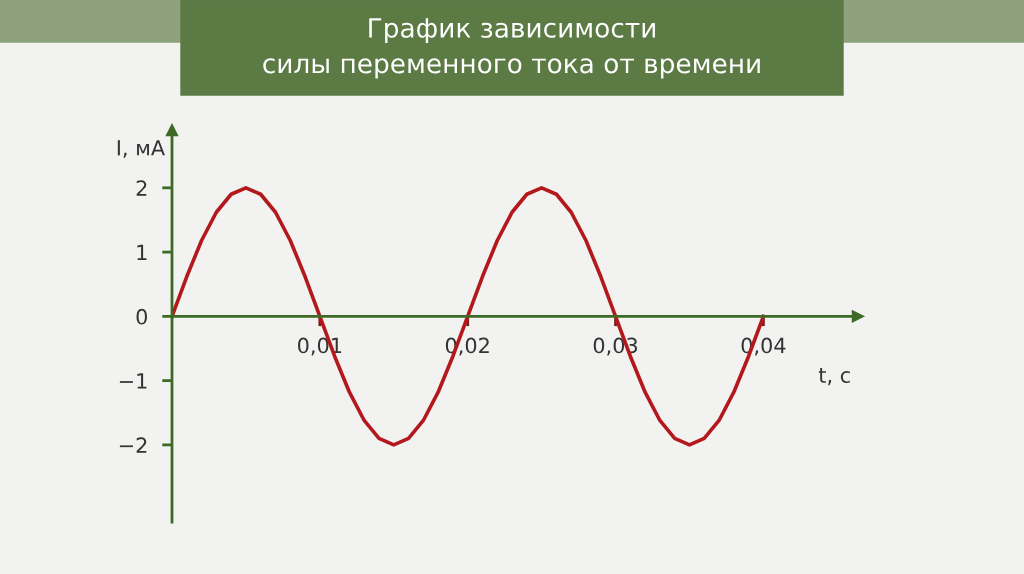 Image resolution: width=1024 pixels, height=574 pixels. I want to click on y-tick-label: −2, so click(133, 445).